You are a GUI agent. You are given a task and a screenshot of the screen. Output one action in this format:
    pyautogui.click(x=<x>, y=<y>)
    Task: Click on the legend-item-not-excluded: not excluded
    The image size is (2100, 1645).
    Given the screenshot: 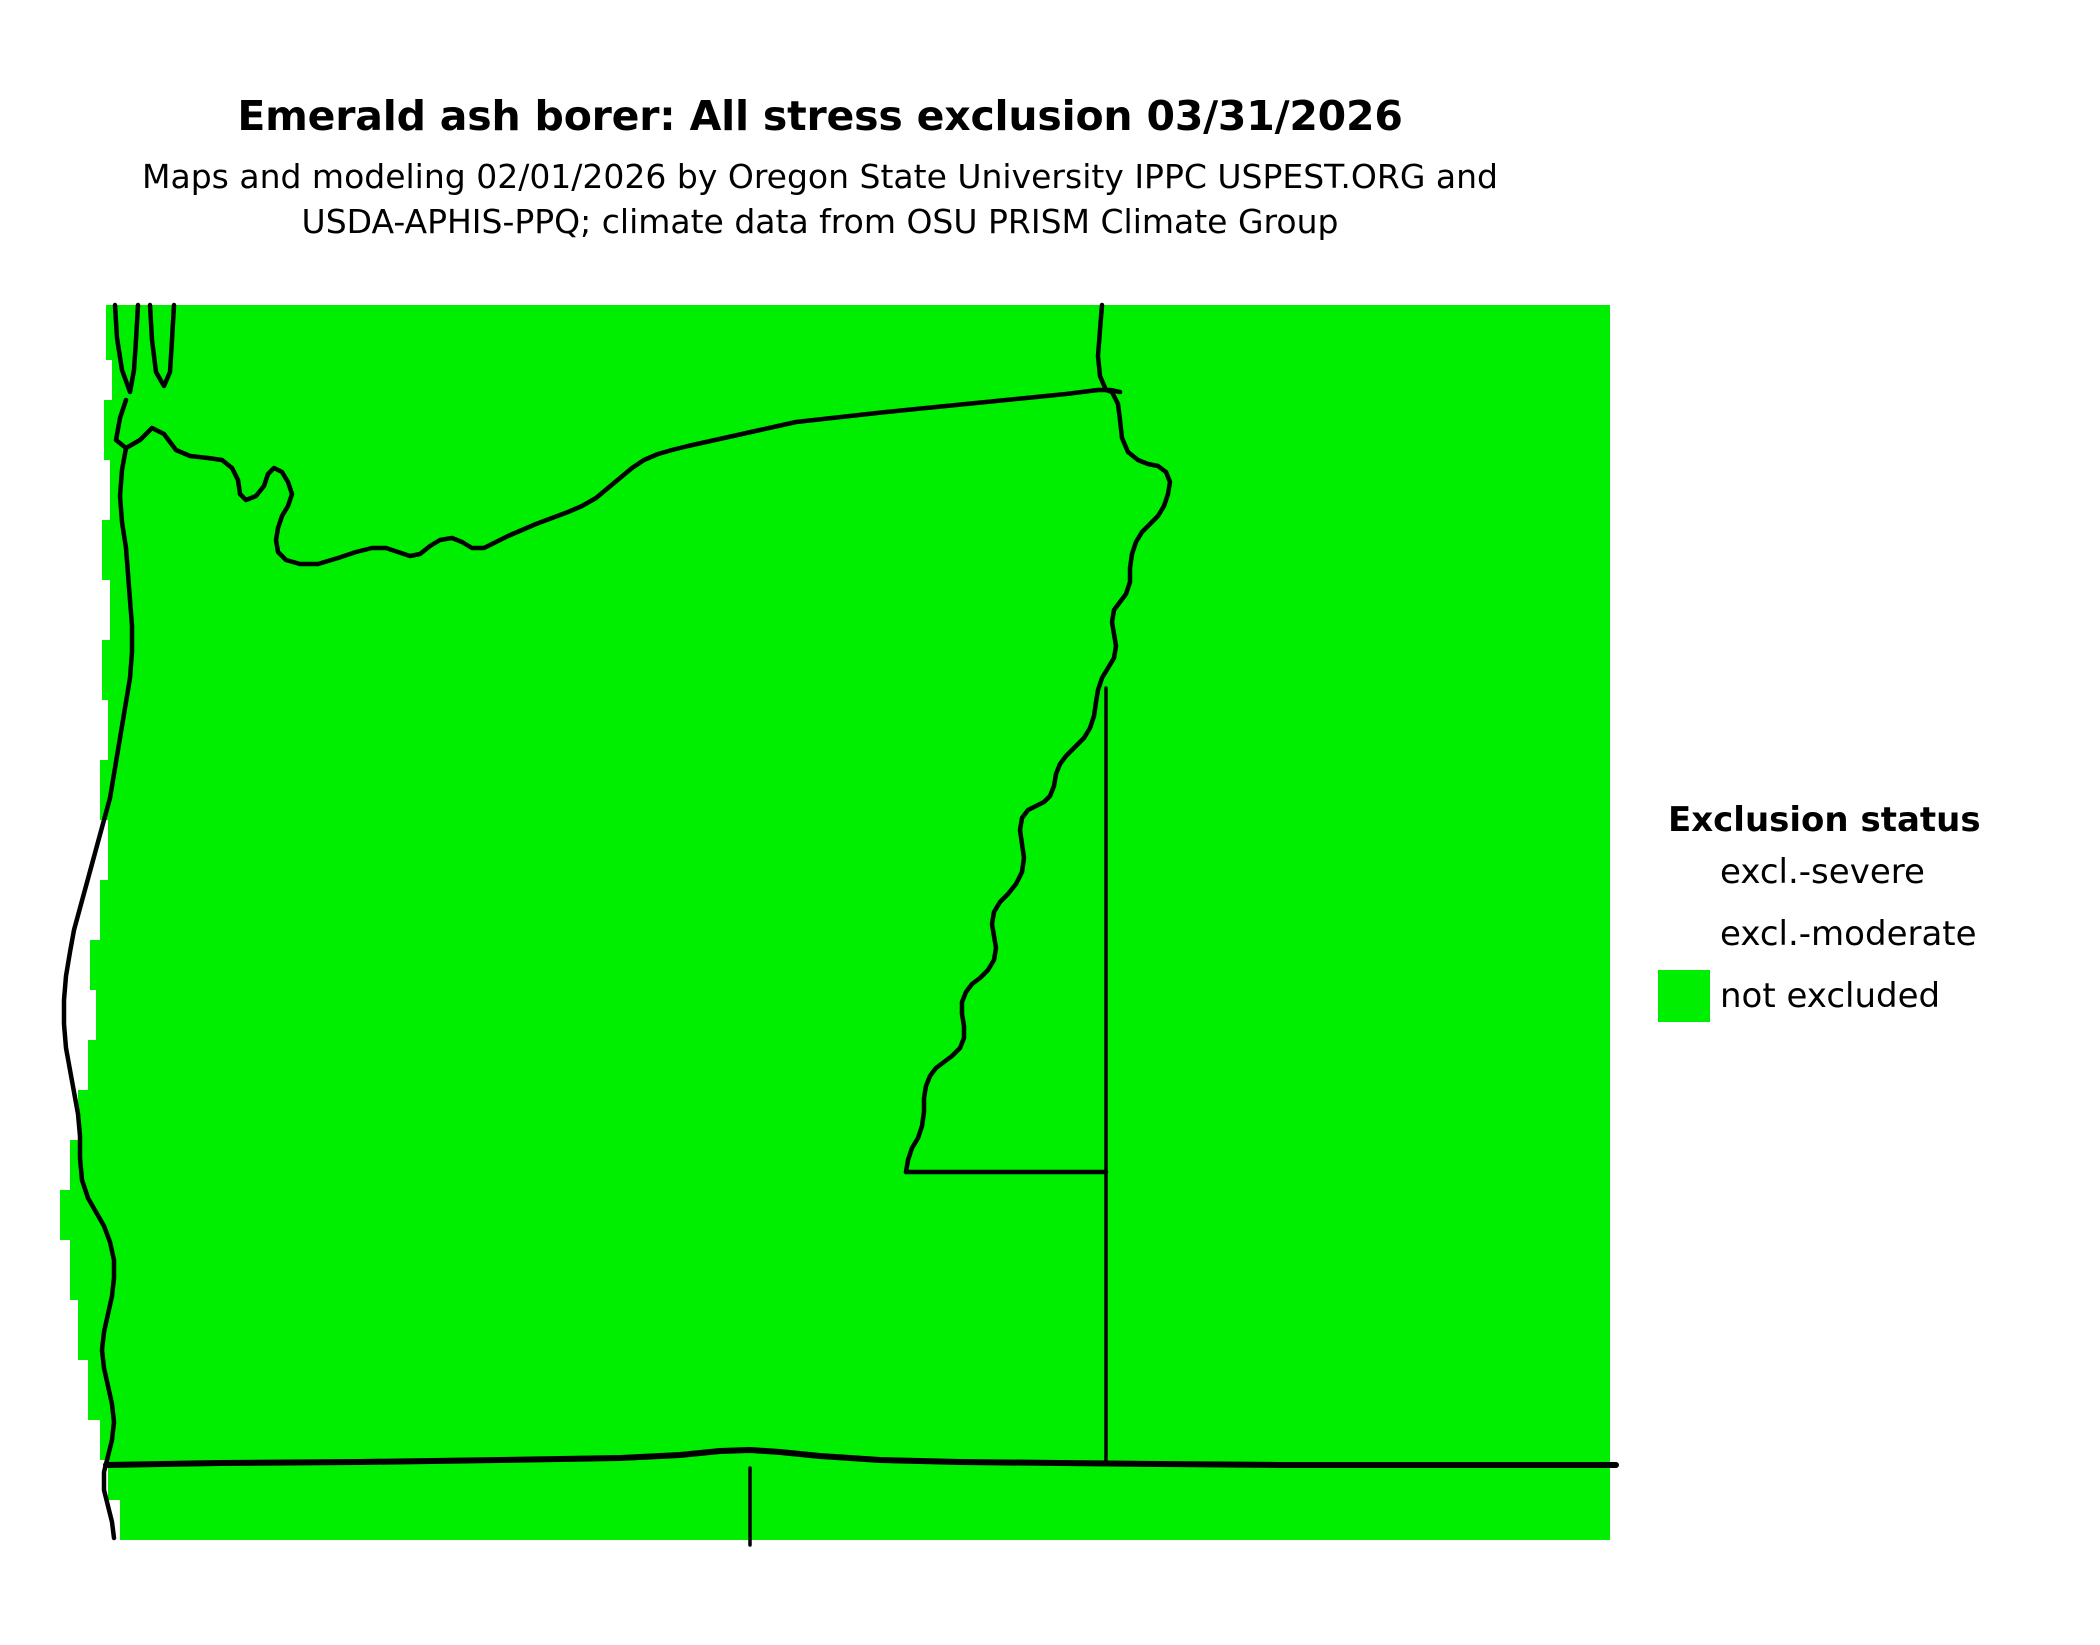 What is the action you would take?
    pyautogui.click(x=1873, y=996)
    